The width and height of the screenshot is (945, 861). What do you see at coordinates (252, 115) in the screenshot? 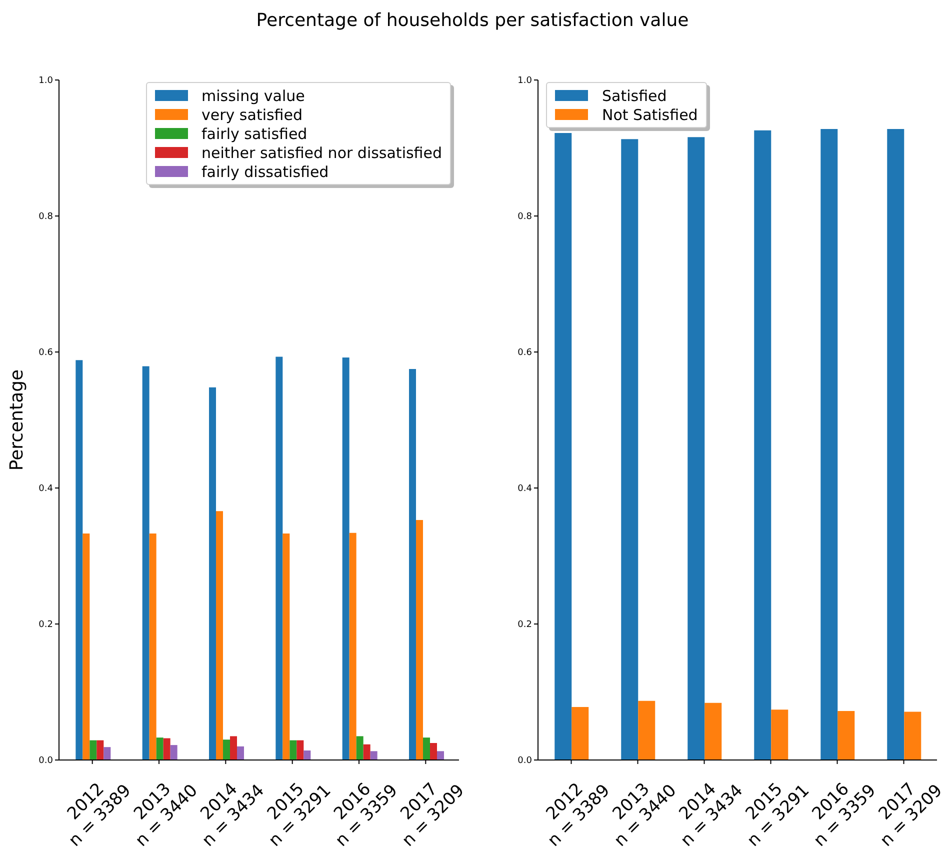
I see `legend-label: very satisfied` at bounding box center [252, 115].